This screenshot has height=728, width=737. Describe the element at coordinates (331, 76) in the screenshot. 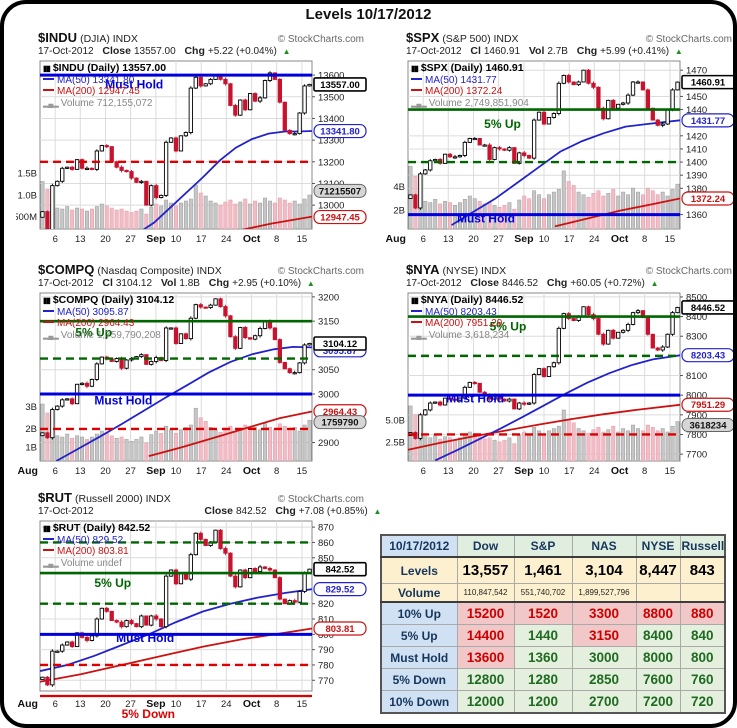

I see `y-axis-tick: 13600` at that location.